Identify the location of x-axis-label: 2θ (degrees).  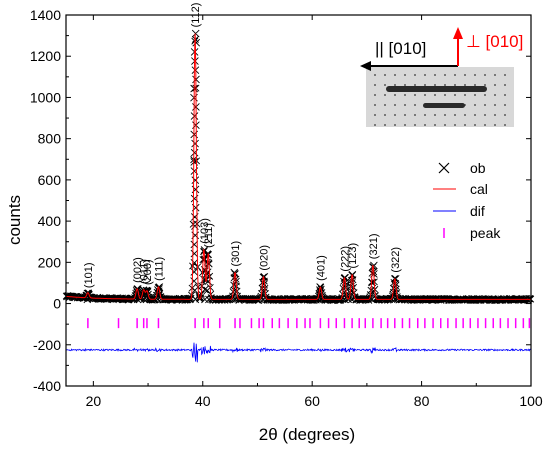
(307, 434).